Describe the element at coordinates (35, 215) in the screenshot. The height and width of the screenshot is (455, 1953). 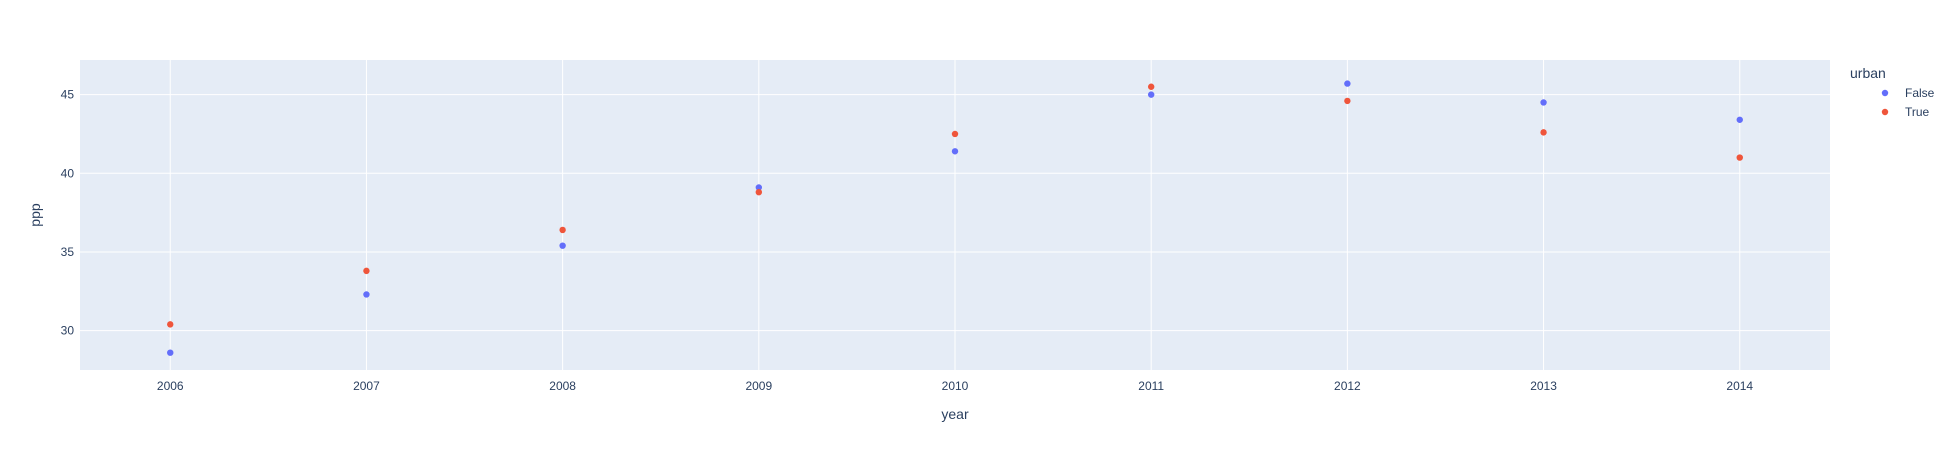
I see `y-axis-title: ppp` at that location.